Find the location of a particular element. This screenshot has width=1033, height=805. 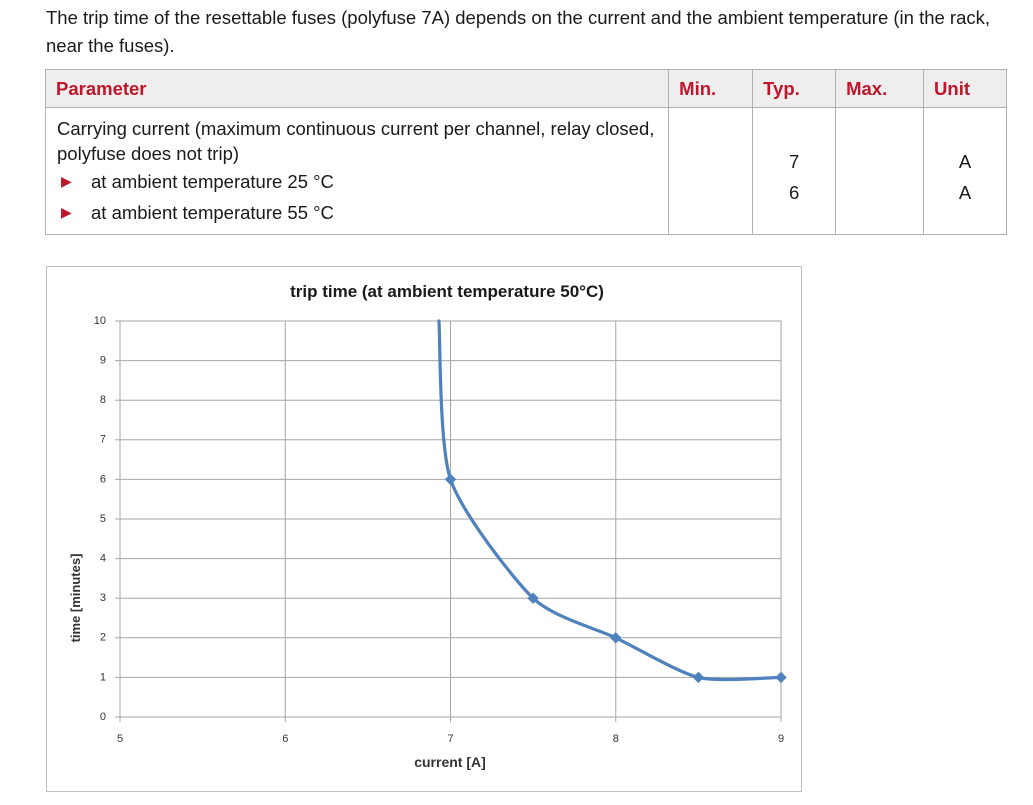

condition-label: at ambient temperature 55 °C is located at coordinates (212, 212).